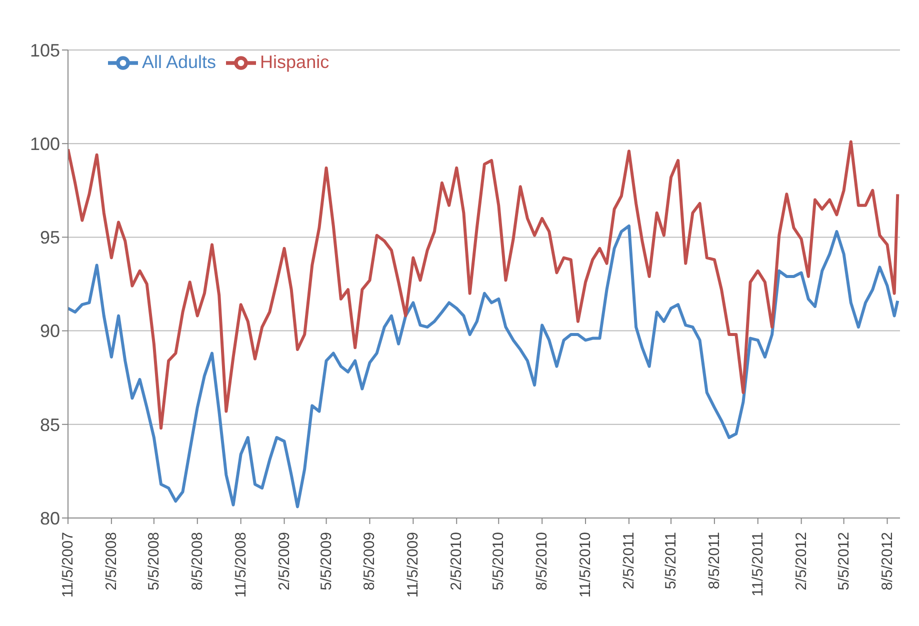 This screenshot has height=626, width=919. What do you see at coordinates (499, 561) in the screenshot?
I see `x-tick-label: 5/5/2010` at bounding box center [499, 561].